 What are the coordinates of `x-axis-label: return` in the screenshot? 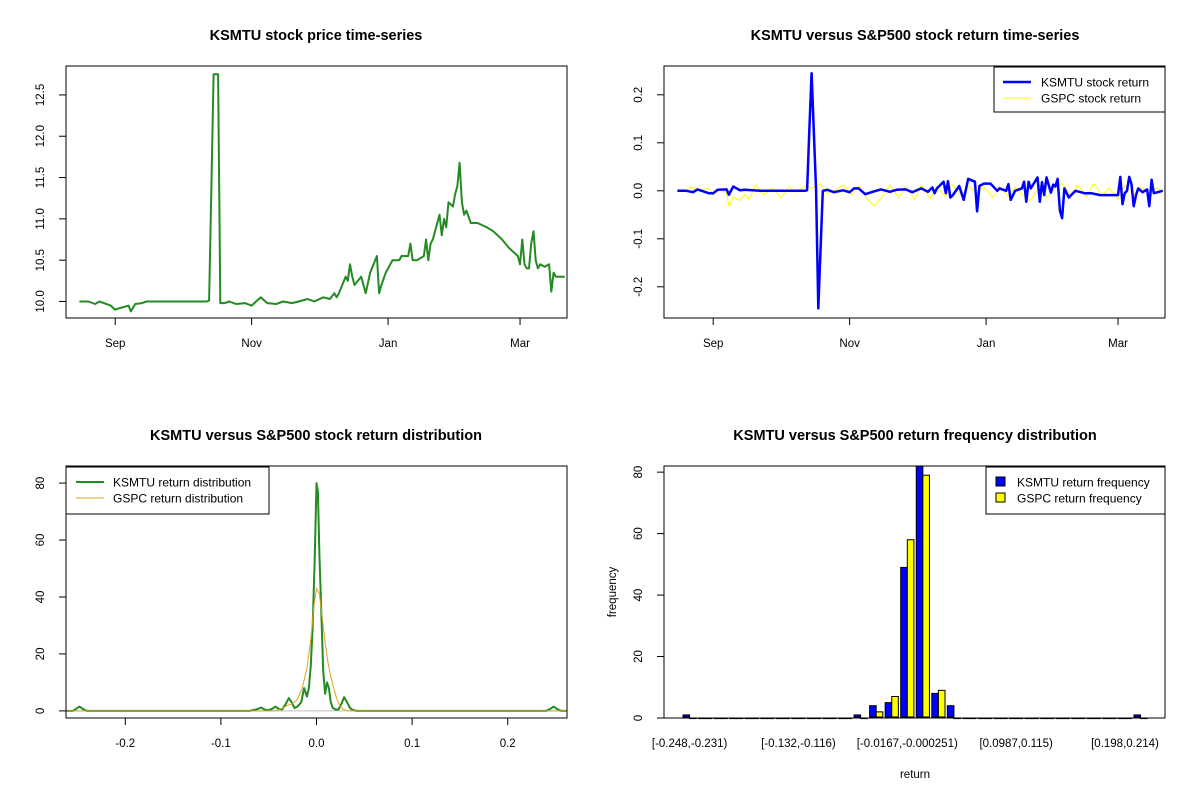 It's located at (915, 775).